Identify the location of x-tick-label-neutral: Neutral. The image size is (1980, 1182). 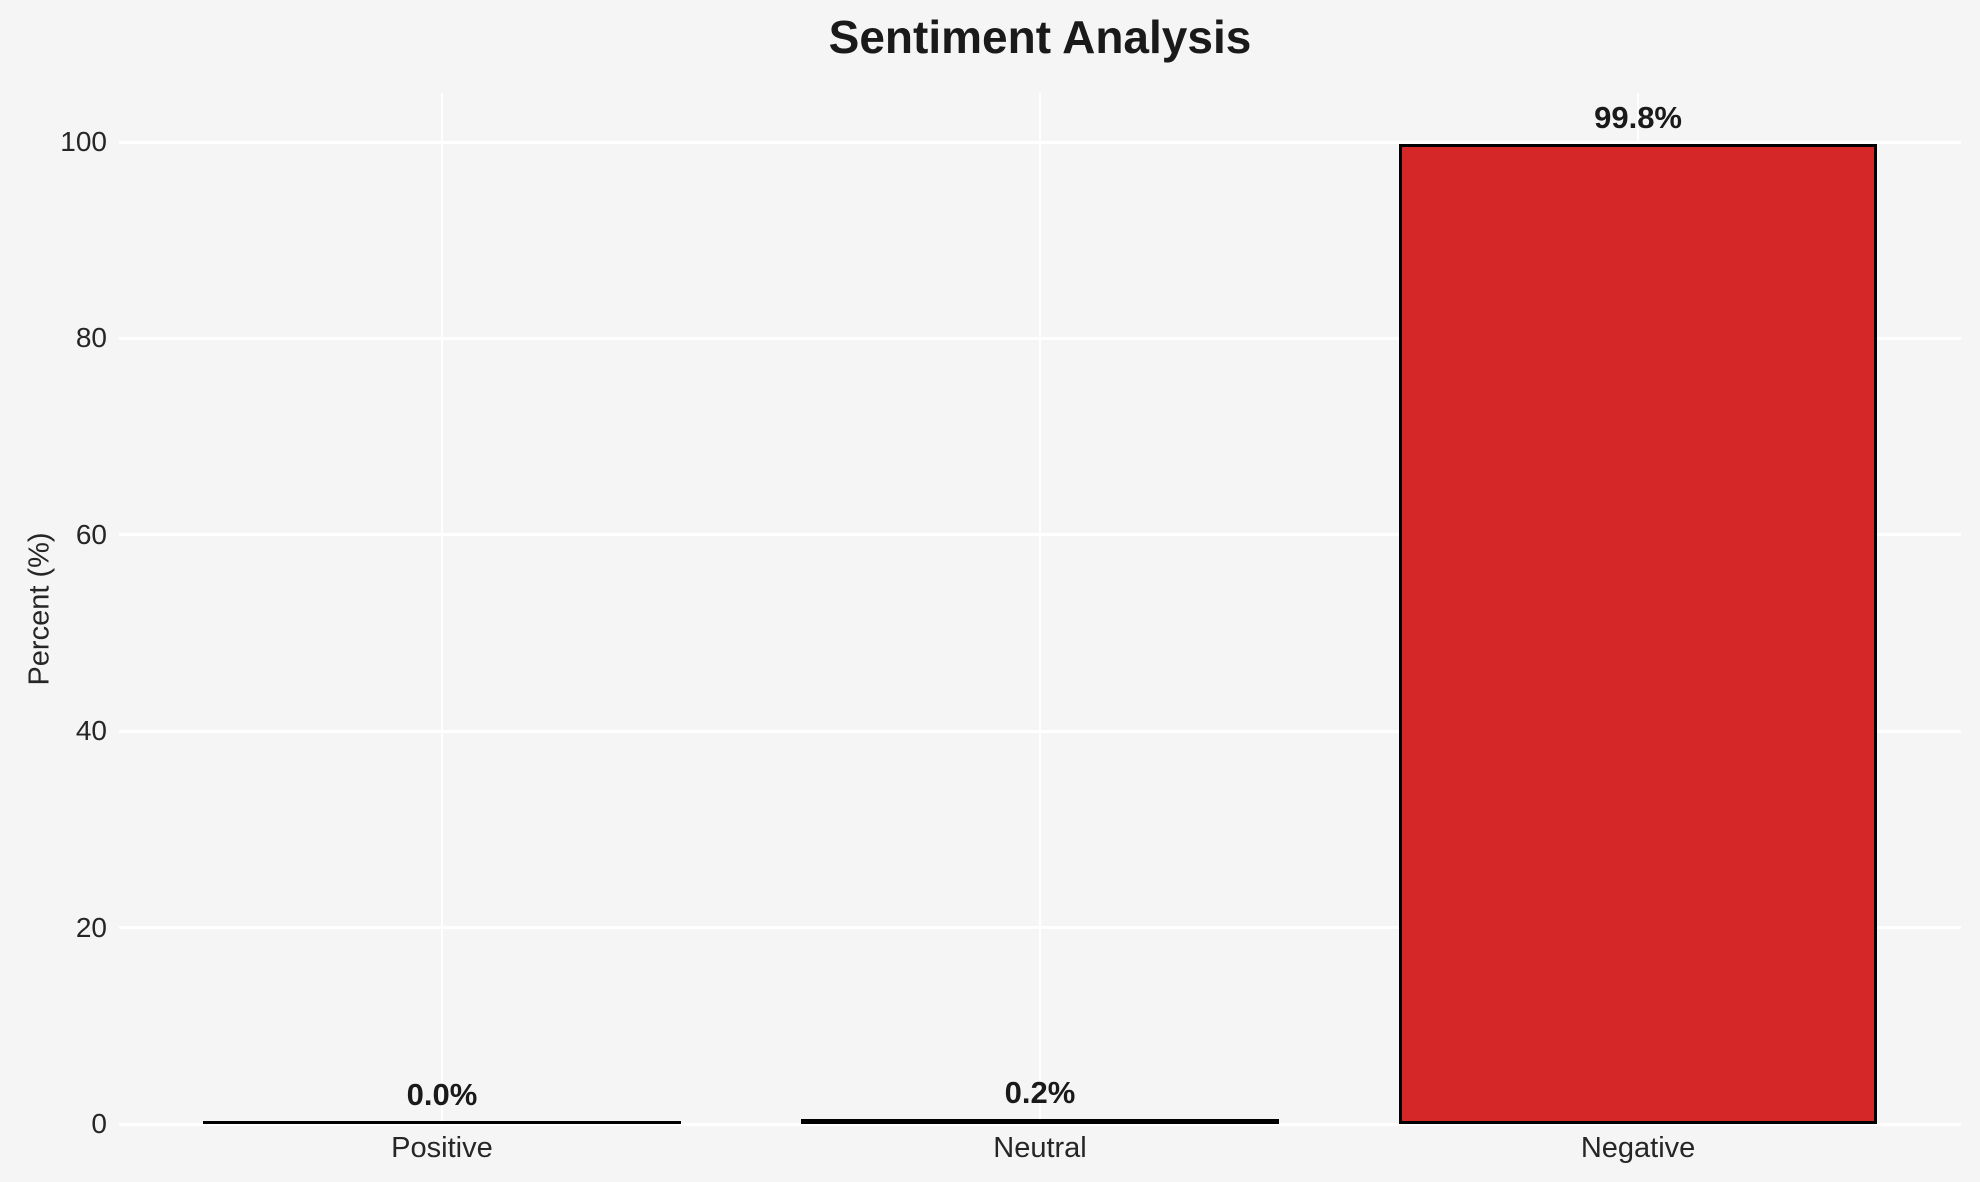
(1040, 1148).